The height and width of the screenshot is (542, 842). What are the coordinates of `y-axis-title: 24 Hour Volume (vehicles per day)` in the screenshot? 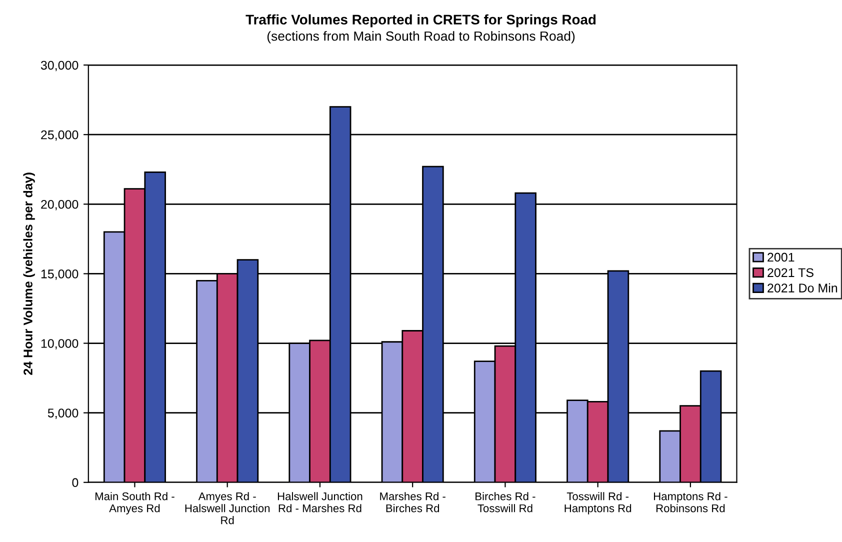 It's located at (29, 273).